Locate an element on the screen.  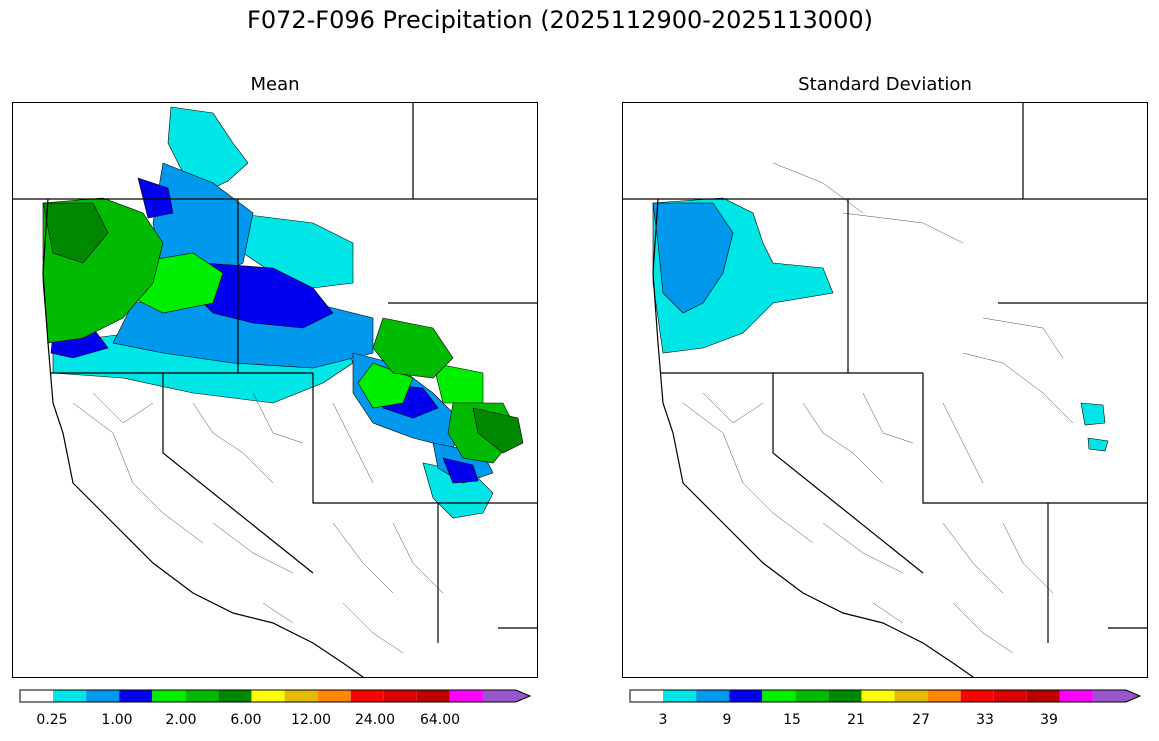
cbar-stddev-tick-2: 15 is located at coordinates (792, 720).